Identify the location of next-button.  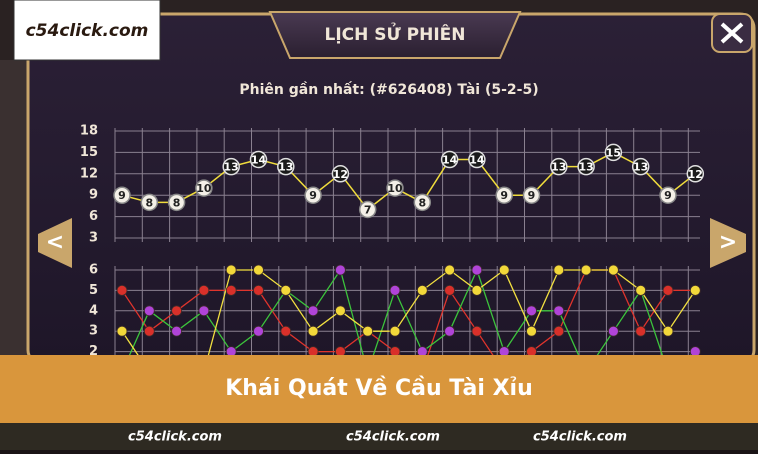
(728, 243).